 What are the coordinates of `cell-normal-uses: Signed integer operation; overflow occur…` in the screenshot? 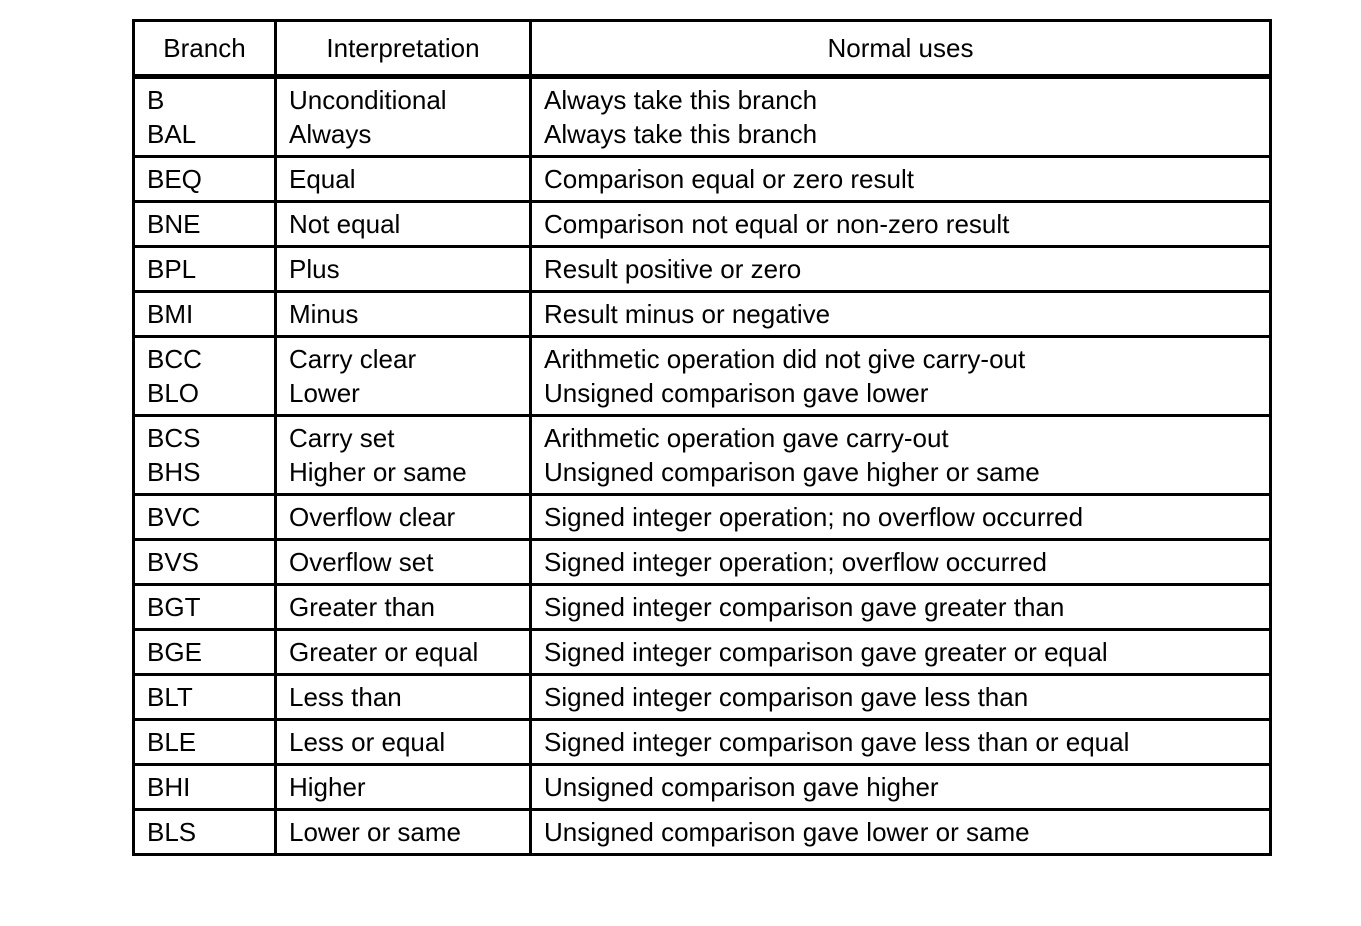 It's located at (900, 562).